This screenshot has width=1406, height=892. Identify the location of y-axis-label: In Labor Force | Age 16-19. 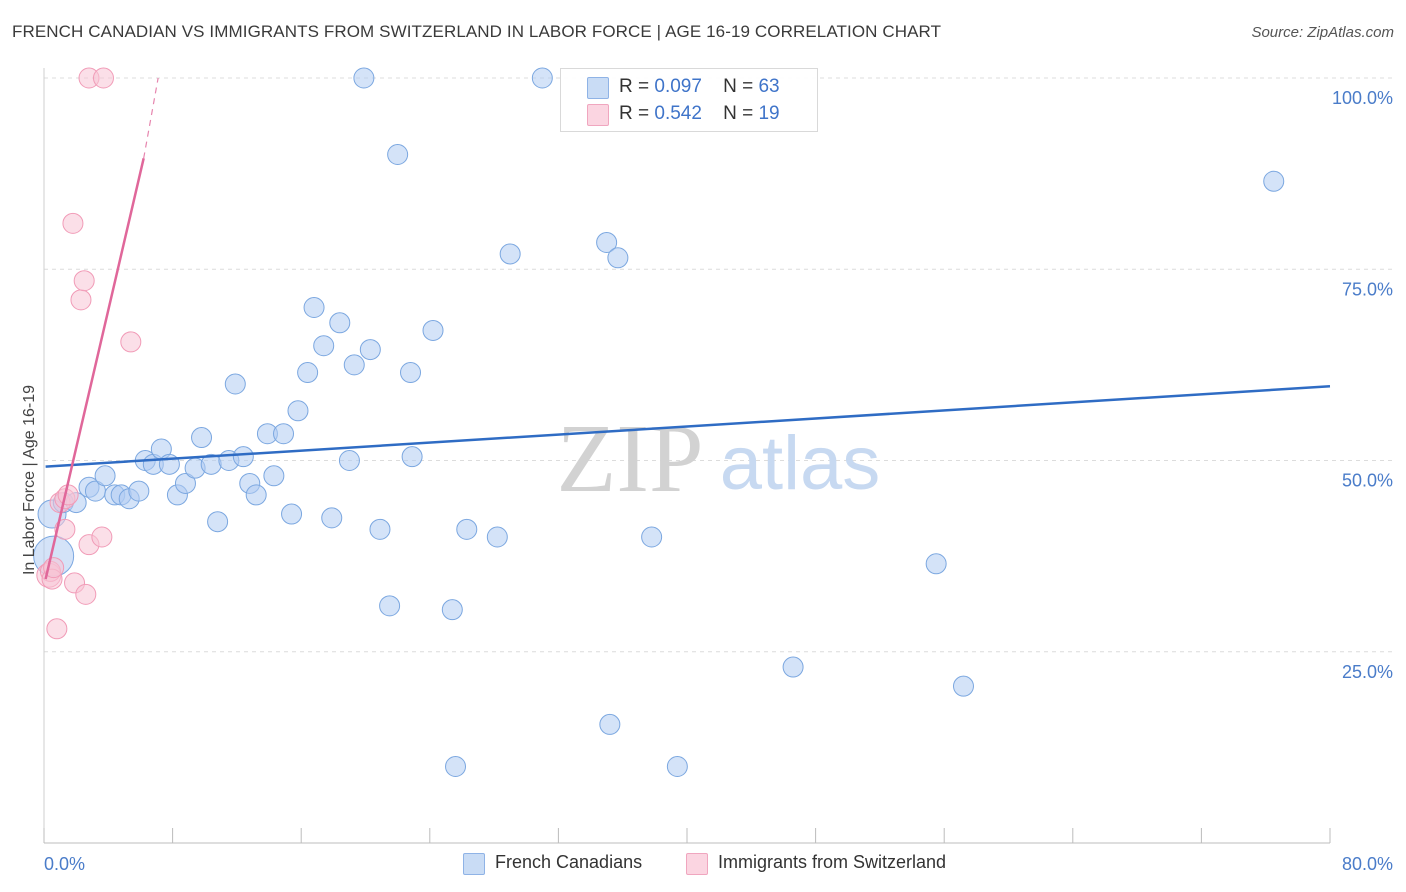
(29, 480).